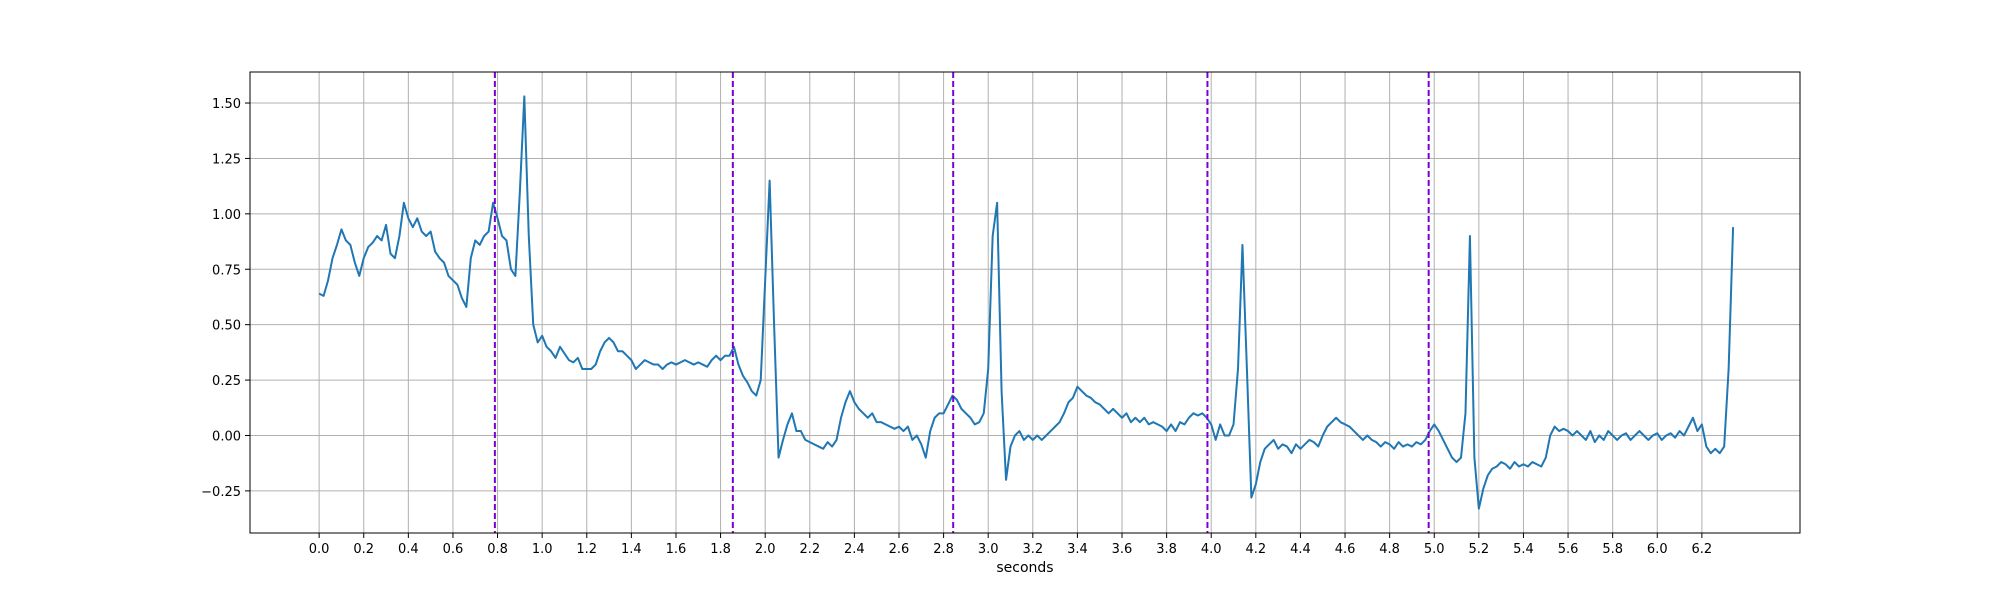 The image size is (2000, 600). I want to click on x-tick-label: 3.0, so click(988, 549).